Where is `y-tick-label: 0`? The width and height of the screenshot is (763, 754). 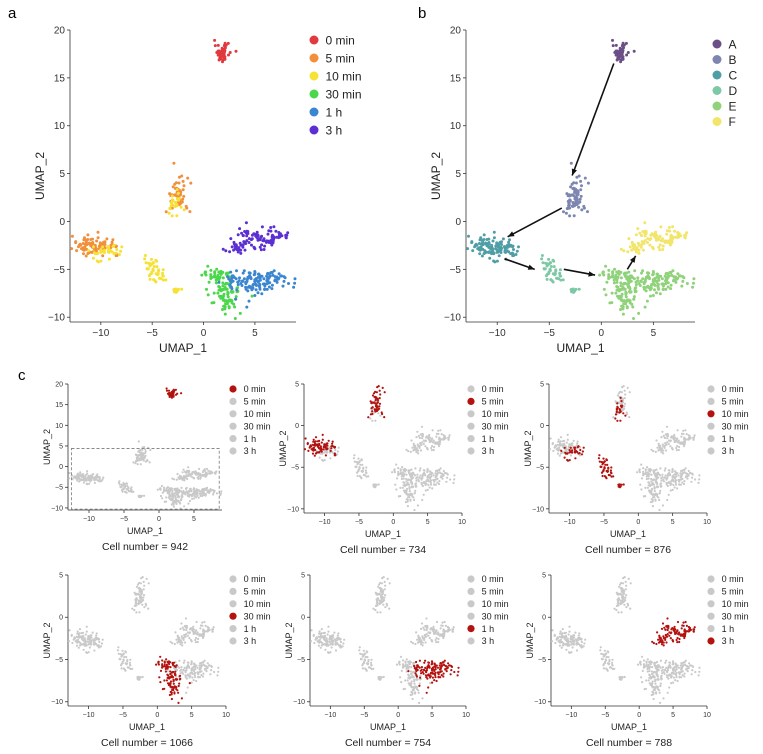 y-tick-label: 0 is located at coordinates (61, 467).